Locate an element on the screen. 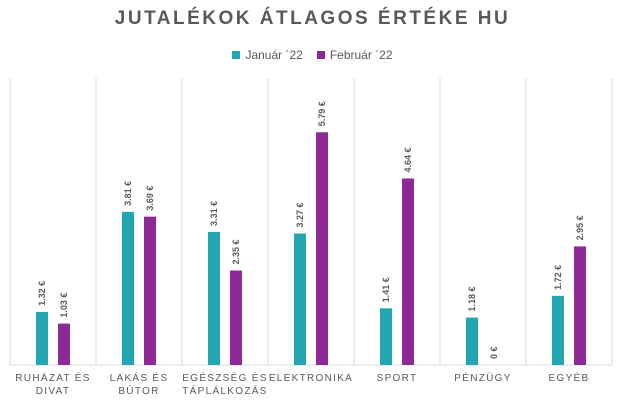 Image resolution: width=625 pixels, height=403 pixels. category-label: SPORT is located at coordinates (397, 378).